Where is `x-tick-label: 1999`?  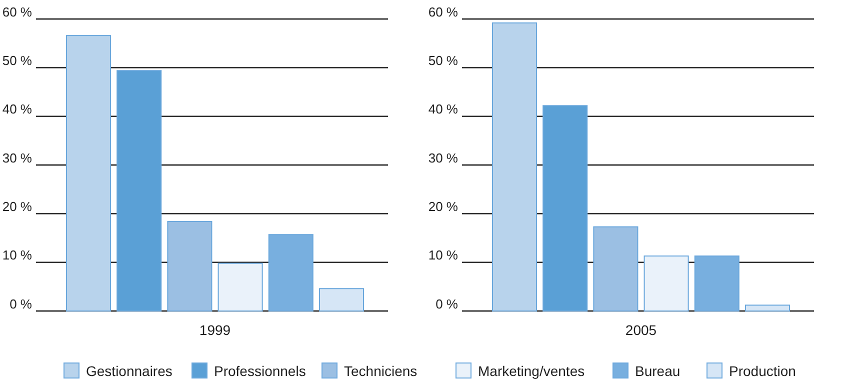 x-tick-label: 1999 is located at coordinates (215, 330).